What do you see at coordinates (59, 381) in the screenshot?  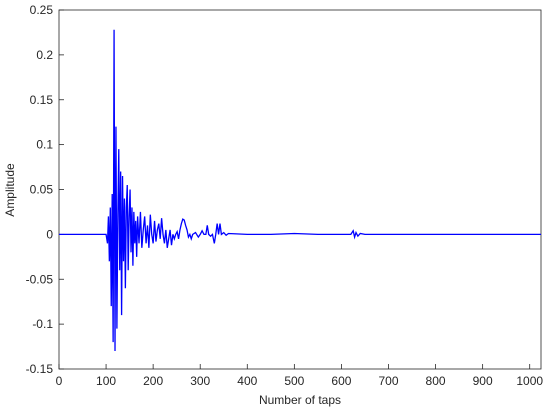 I see `x-tick-label: 0` at bounding box center [59, 381].